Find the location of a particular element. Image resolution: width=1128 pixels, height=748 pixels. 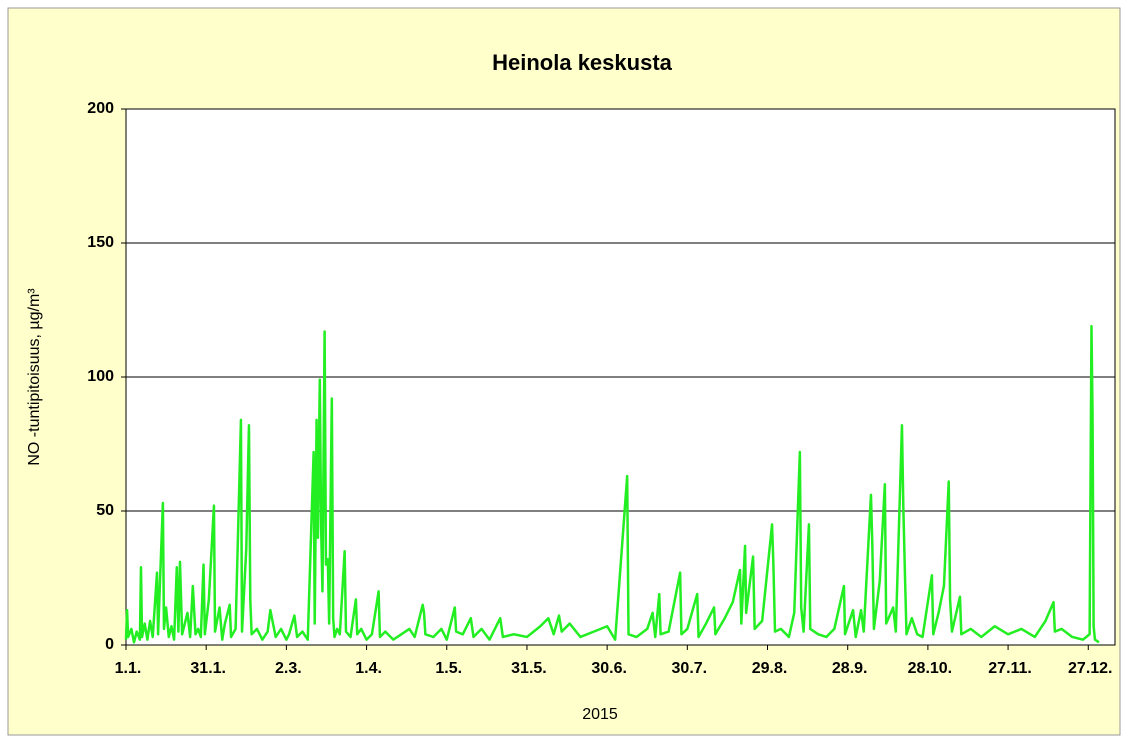

chart-title: Heinola keskusta is located at coordinates (582, 62).